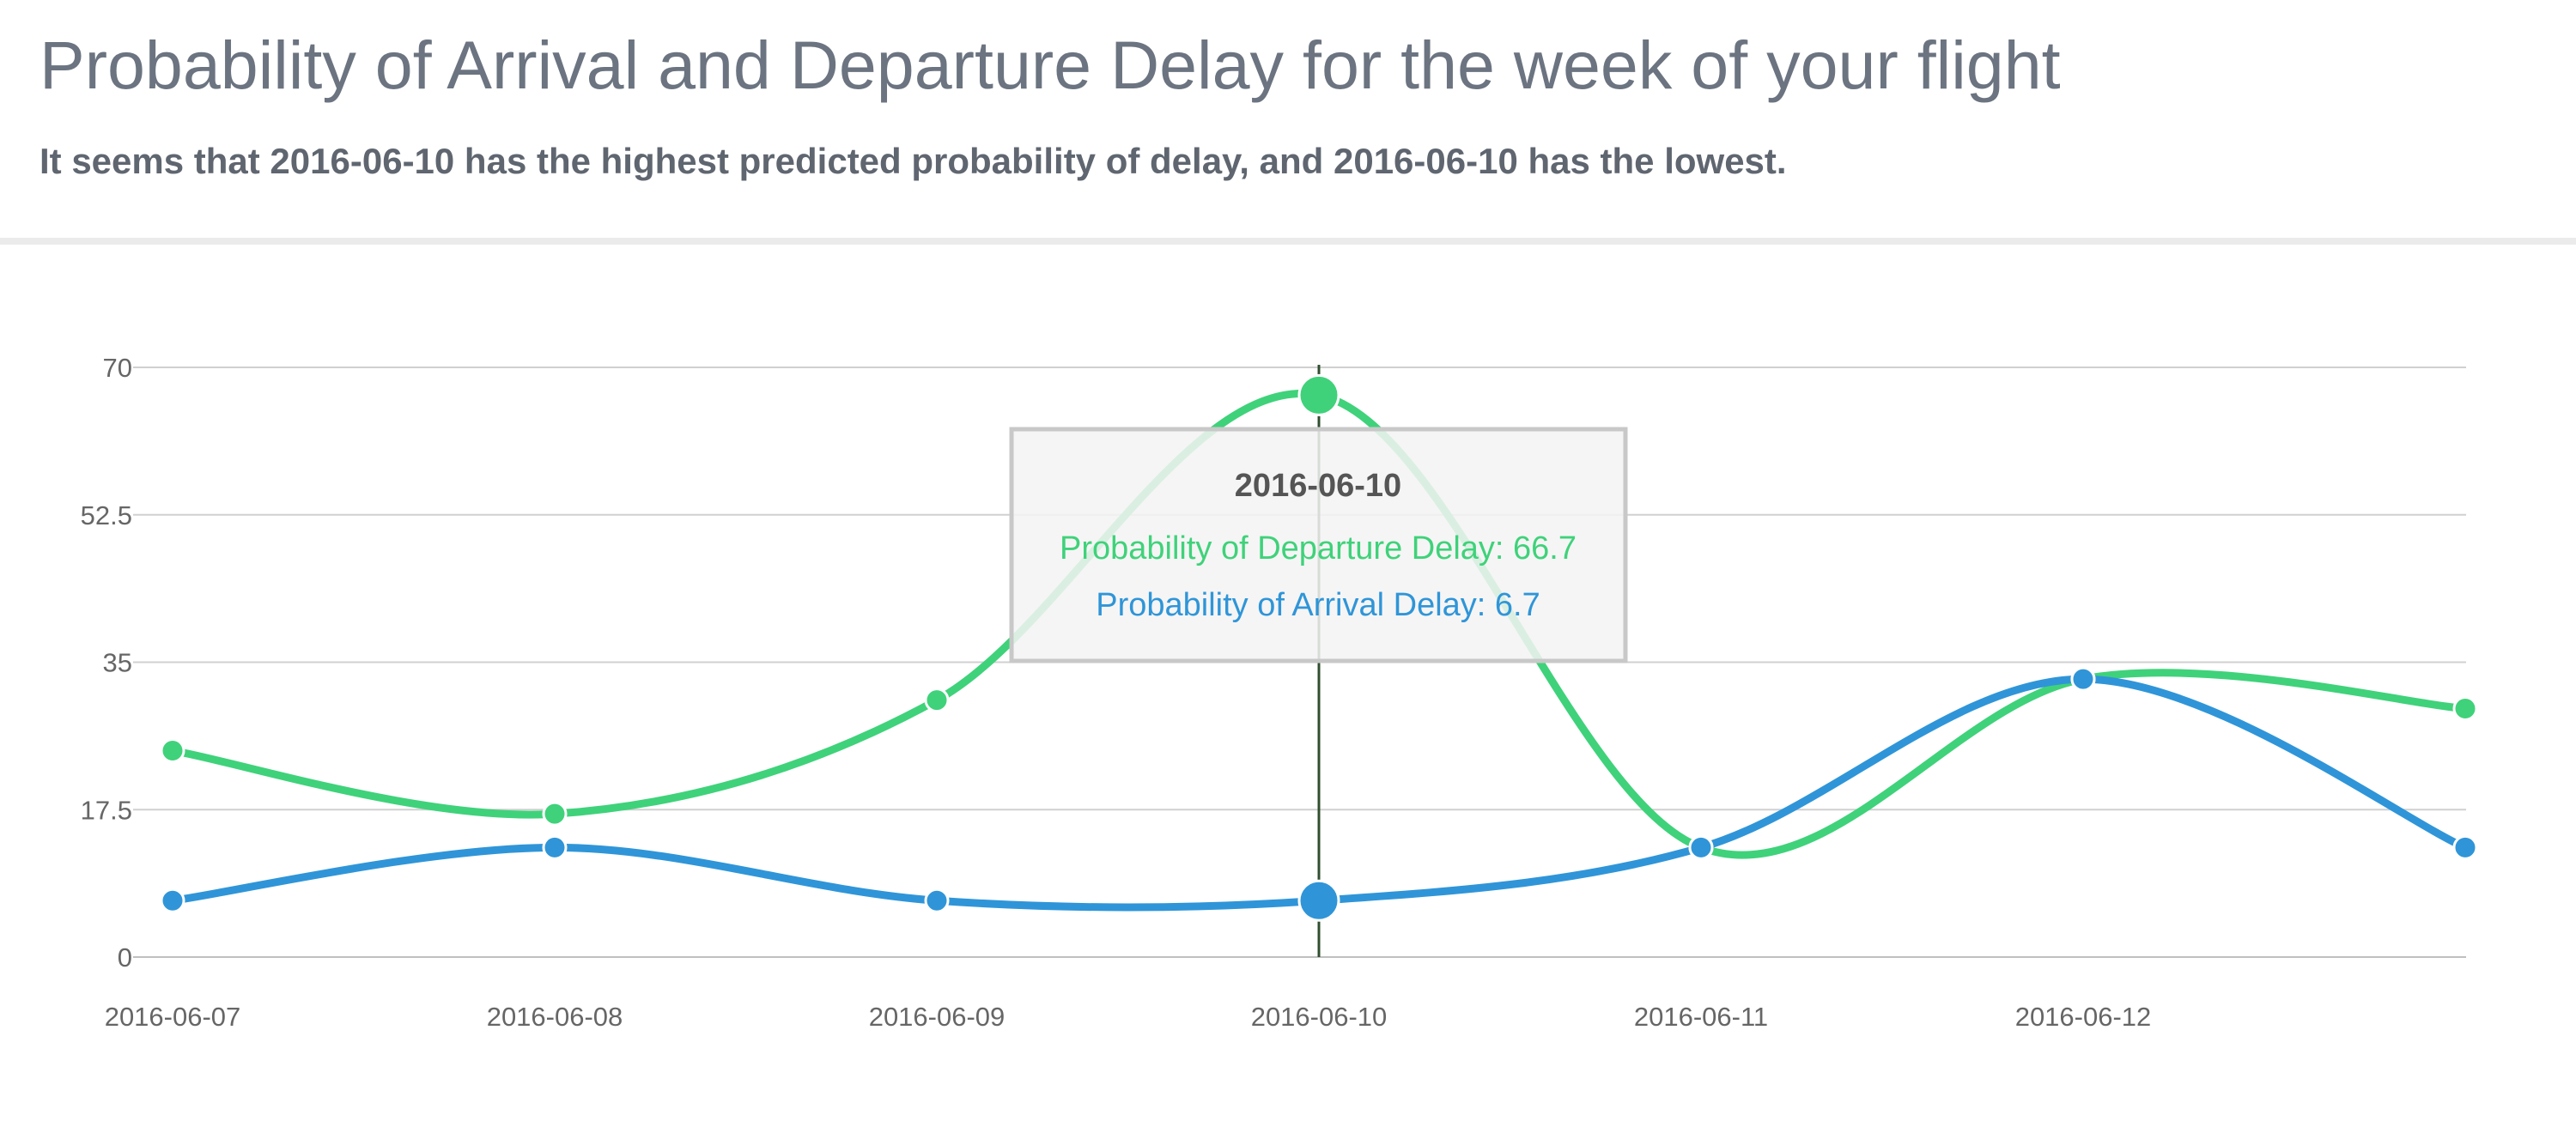  What do you see at coordinates (555, 1017) in the screenshot?
I see `x-tick-label: 2016-06-08` at bounding box center [555, 1017].